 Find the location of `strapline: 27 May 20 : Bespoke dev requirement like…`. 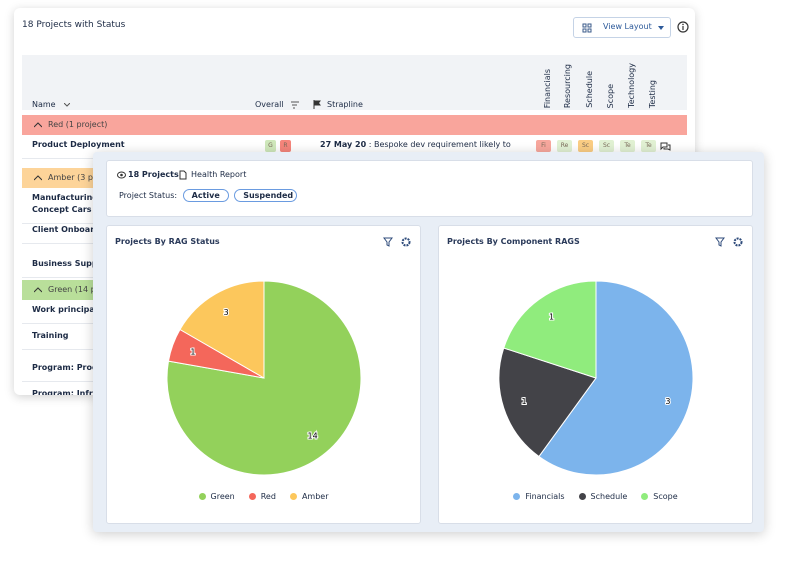

strapline: 27 May 20 : Bespoke dev requirement like… is located at coordinates (415, 144).